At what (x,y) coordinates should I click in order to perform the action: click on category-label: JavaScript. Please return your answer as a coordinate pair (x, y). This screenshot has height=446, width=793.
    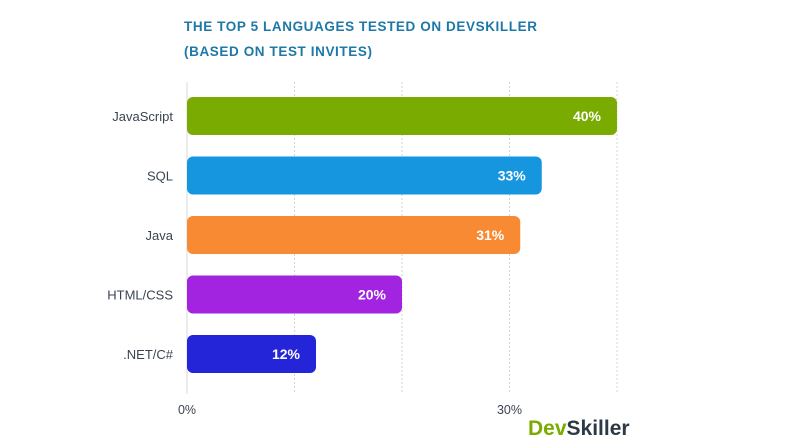
    Looking at the image, I should click on (142, 116).